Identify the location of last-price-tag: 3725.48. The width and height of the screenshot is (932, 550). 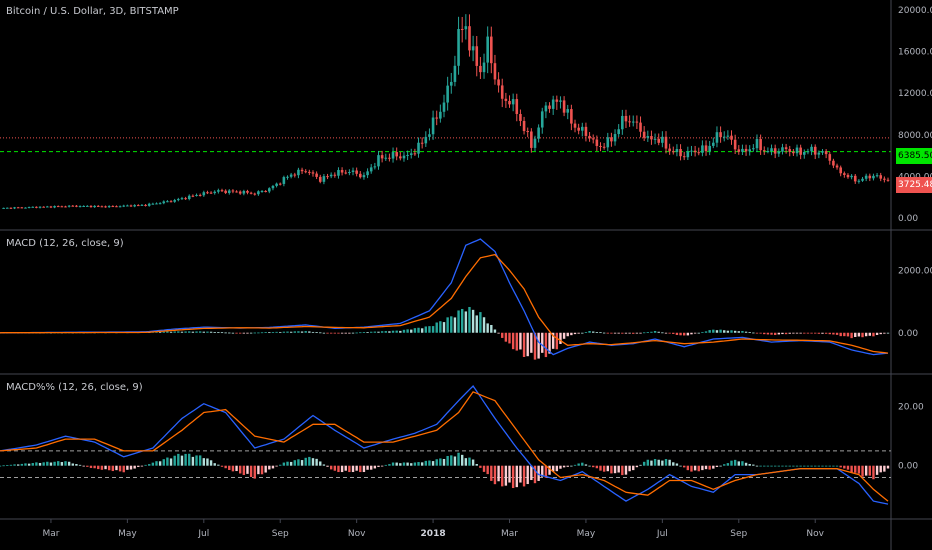
(914, 185).